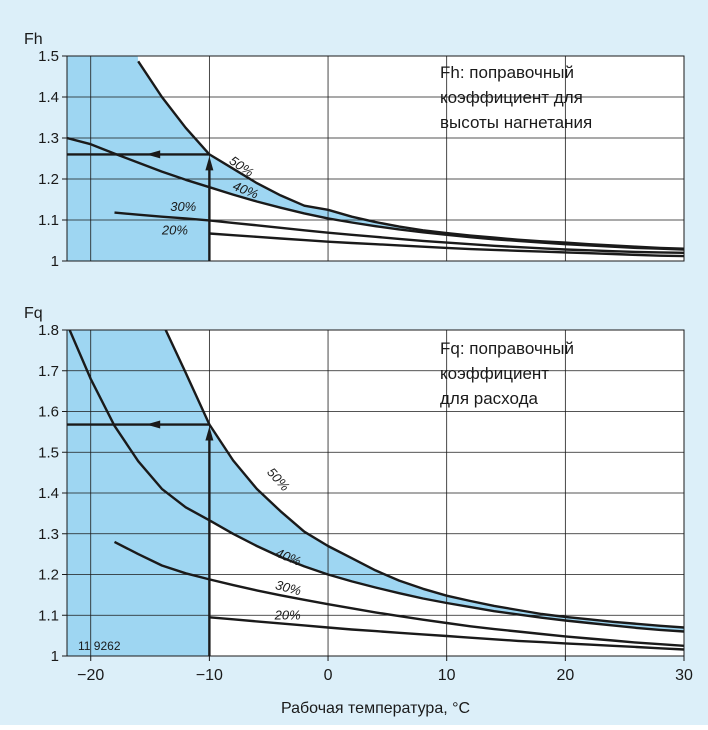  What do you see at coordinates (516, 122) in the screenshot?
I see `annotation-text: высоты нагнетания` at bounding box center [516, 122].